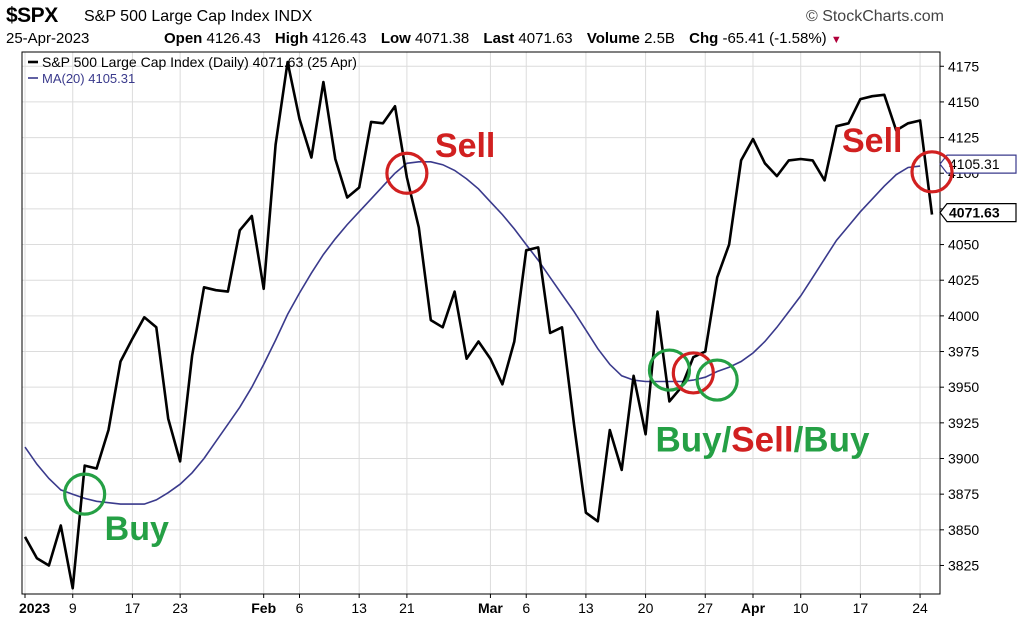 The width and height of the screenshot is (1024, 625). I want to click on y-tick-label: 3900, so click(963, 459).